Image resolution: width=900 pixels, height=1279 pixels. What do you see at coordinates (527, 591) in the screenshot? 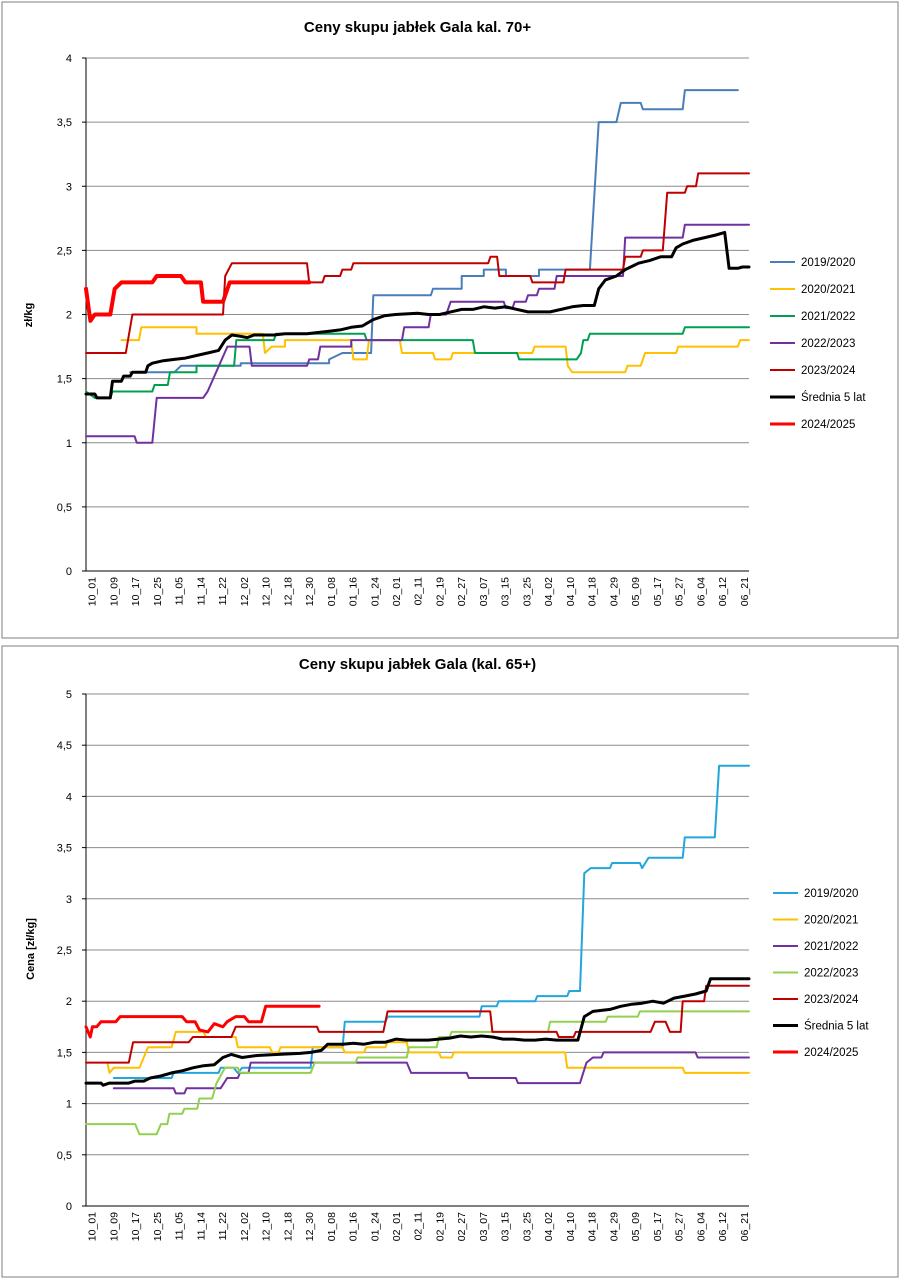
I see `x-tick-label: 03_25` at bounding box center [527, 591].